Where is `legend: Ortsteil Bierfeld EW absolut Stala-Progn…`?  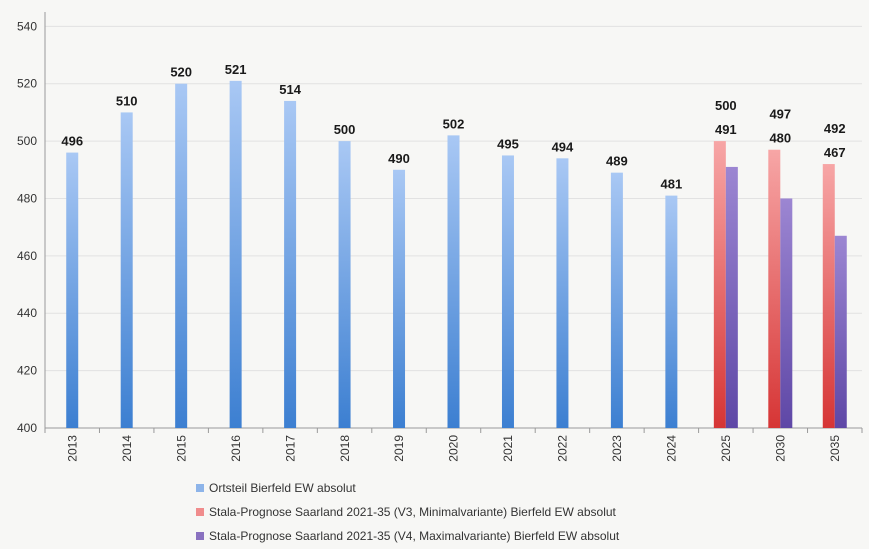 legend: Ortsteil Bierfeld EW absolut Stala-Progn… is located at coordinates (407, 512).